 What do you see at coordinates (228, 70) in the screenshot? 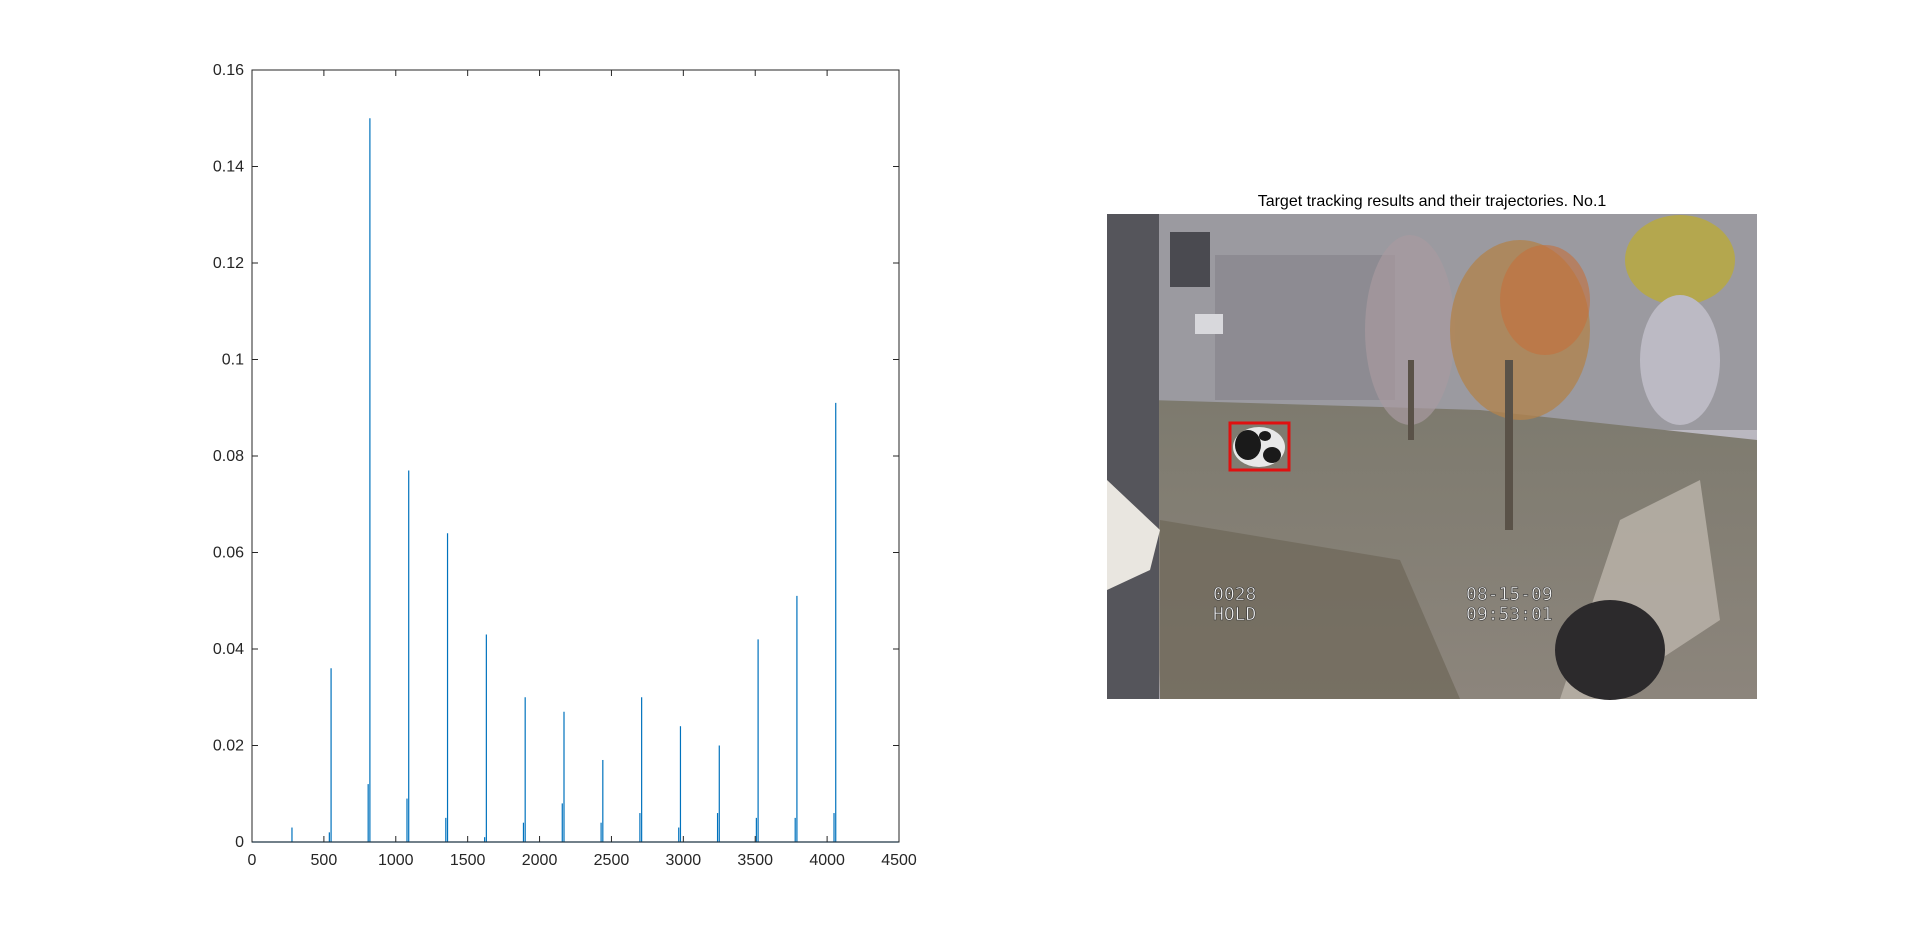
I see `y-tick-label: 0.16` at bounding box center [228, 70].